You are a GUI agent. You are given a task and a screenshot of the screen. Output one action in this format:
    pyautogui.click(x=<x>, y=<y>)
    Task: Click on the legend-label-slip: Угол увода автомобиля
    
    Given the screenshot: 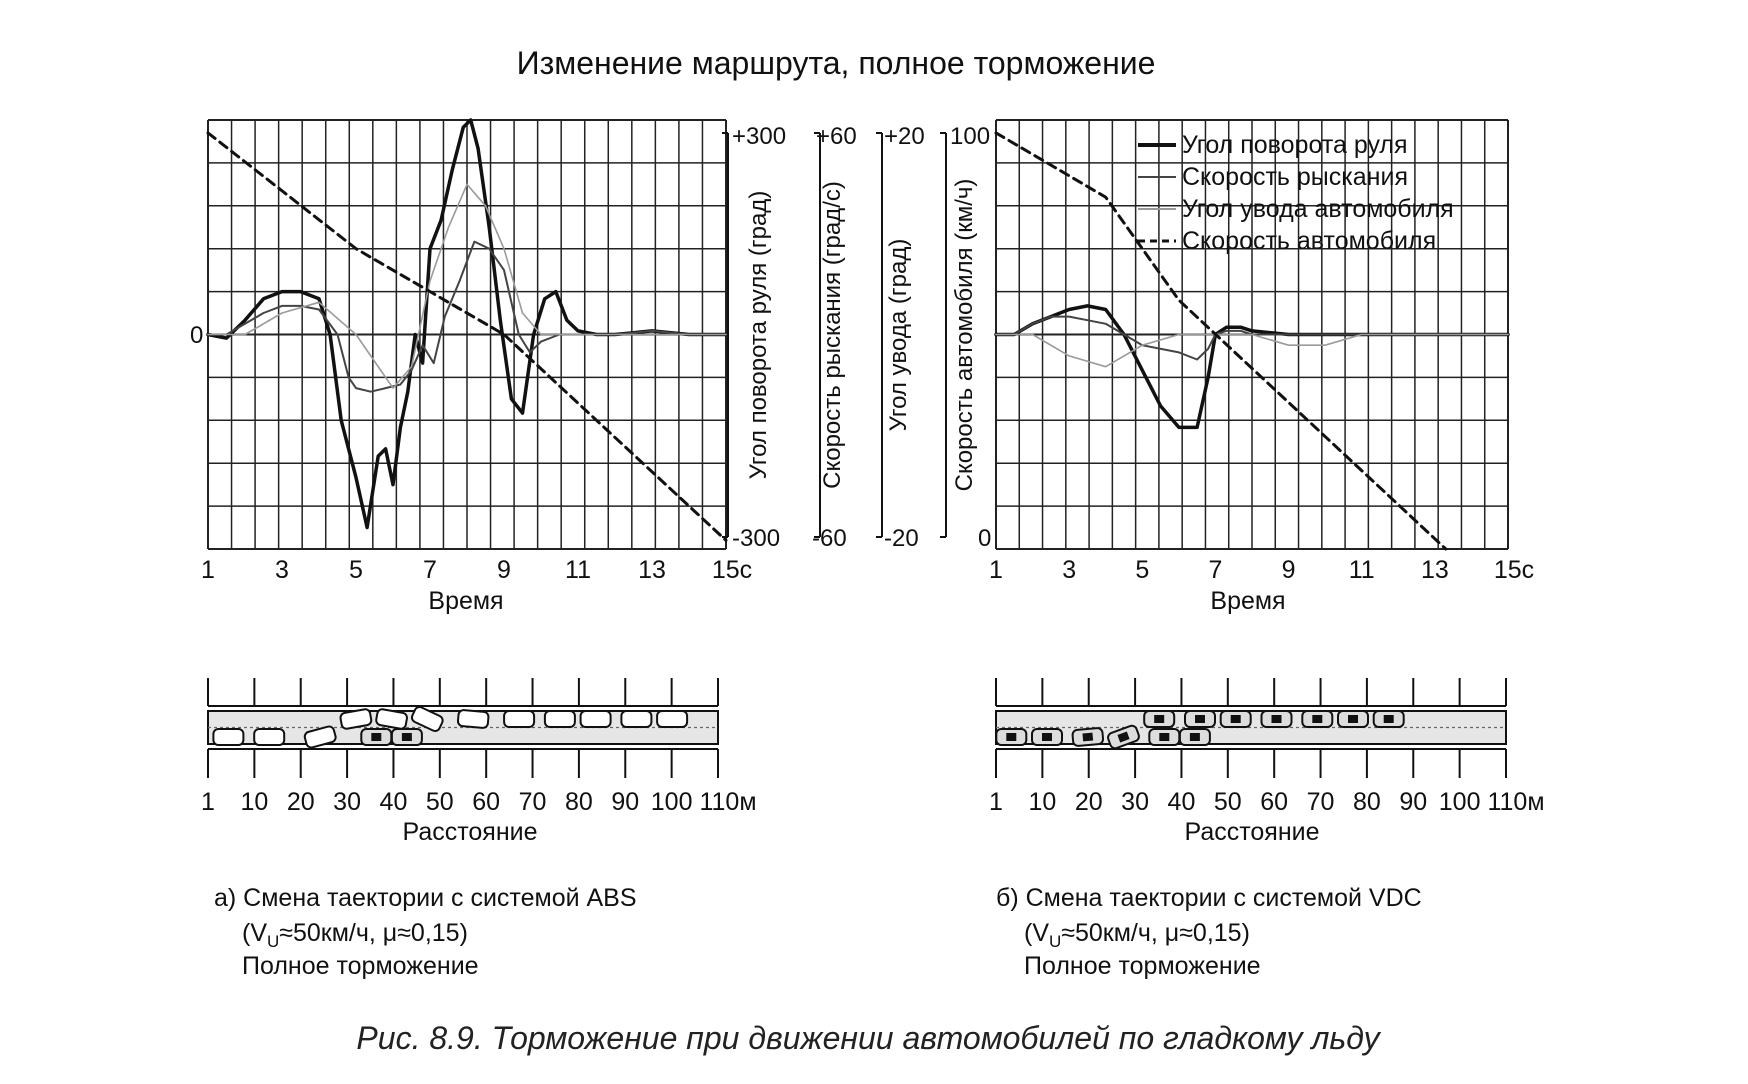 What is the action you would take?
    pyautogui.click(x=1318, y=209)
    